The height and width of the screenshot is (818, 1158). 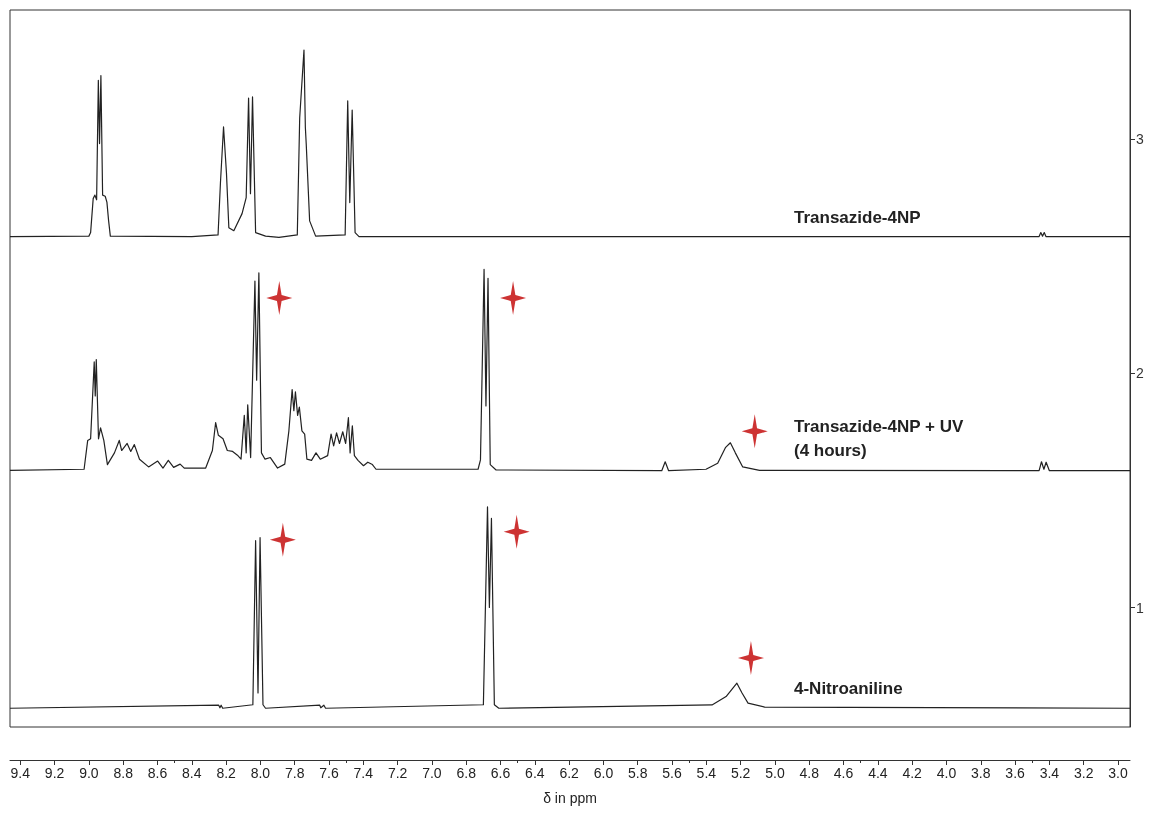 What do you see at coordinates (535, 773) in the screenshot?
I see `x-tick-label: 6.4` at bounding box center [535, 773].